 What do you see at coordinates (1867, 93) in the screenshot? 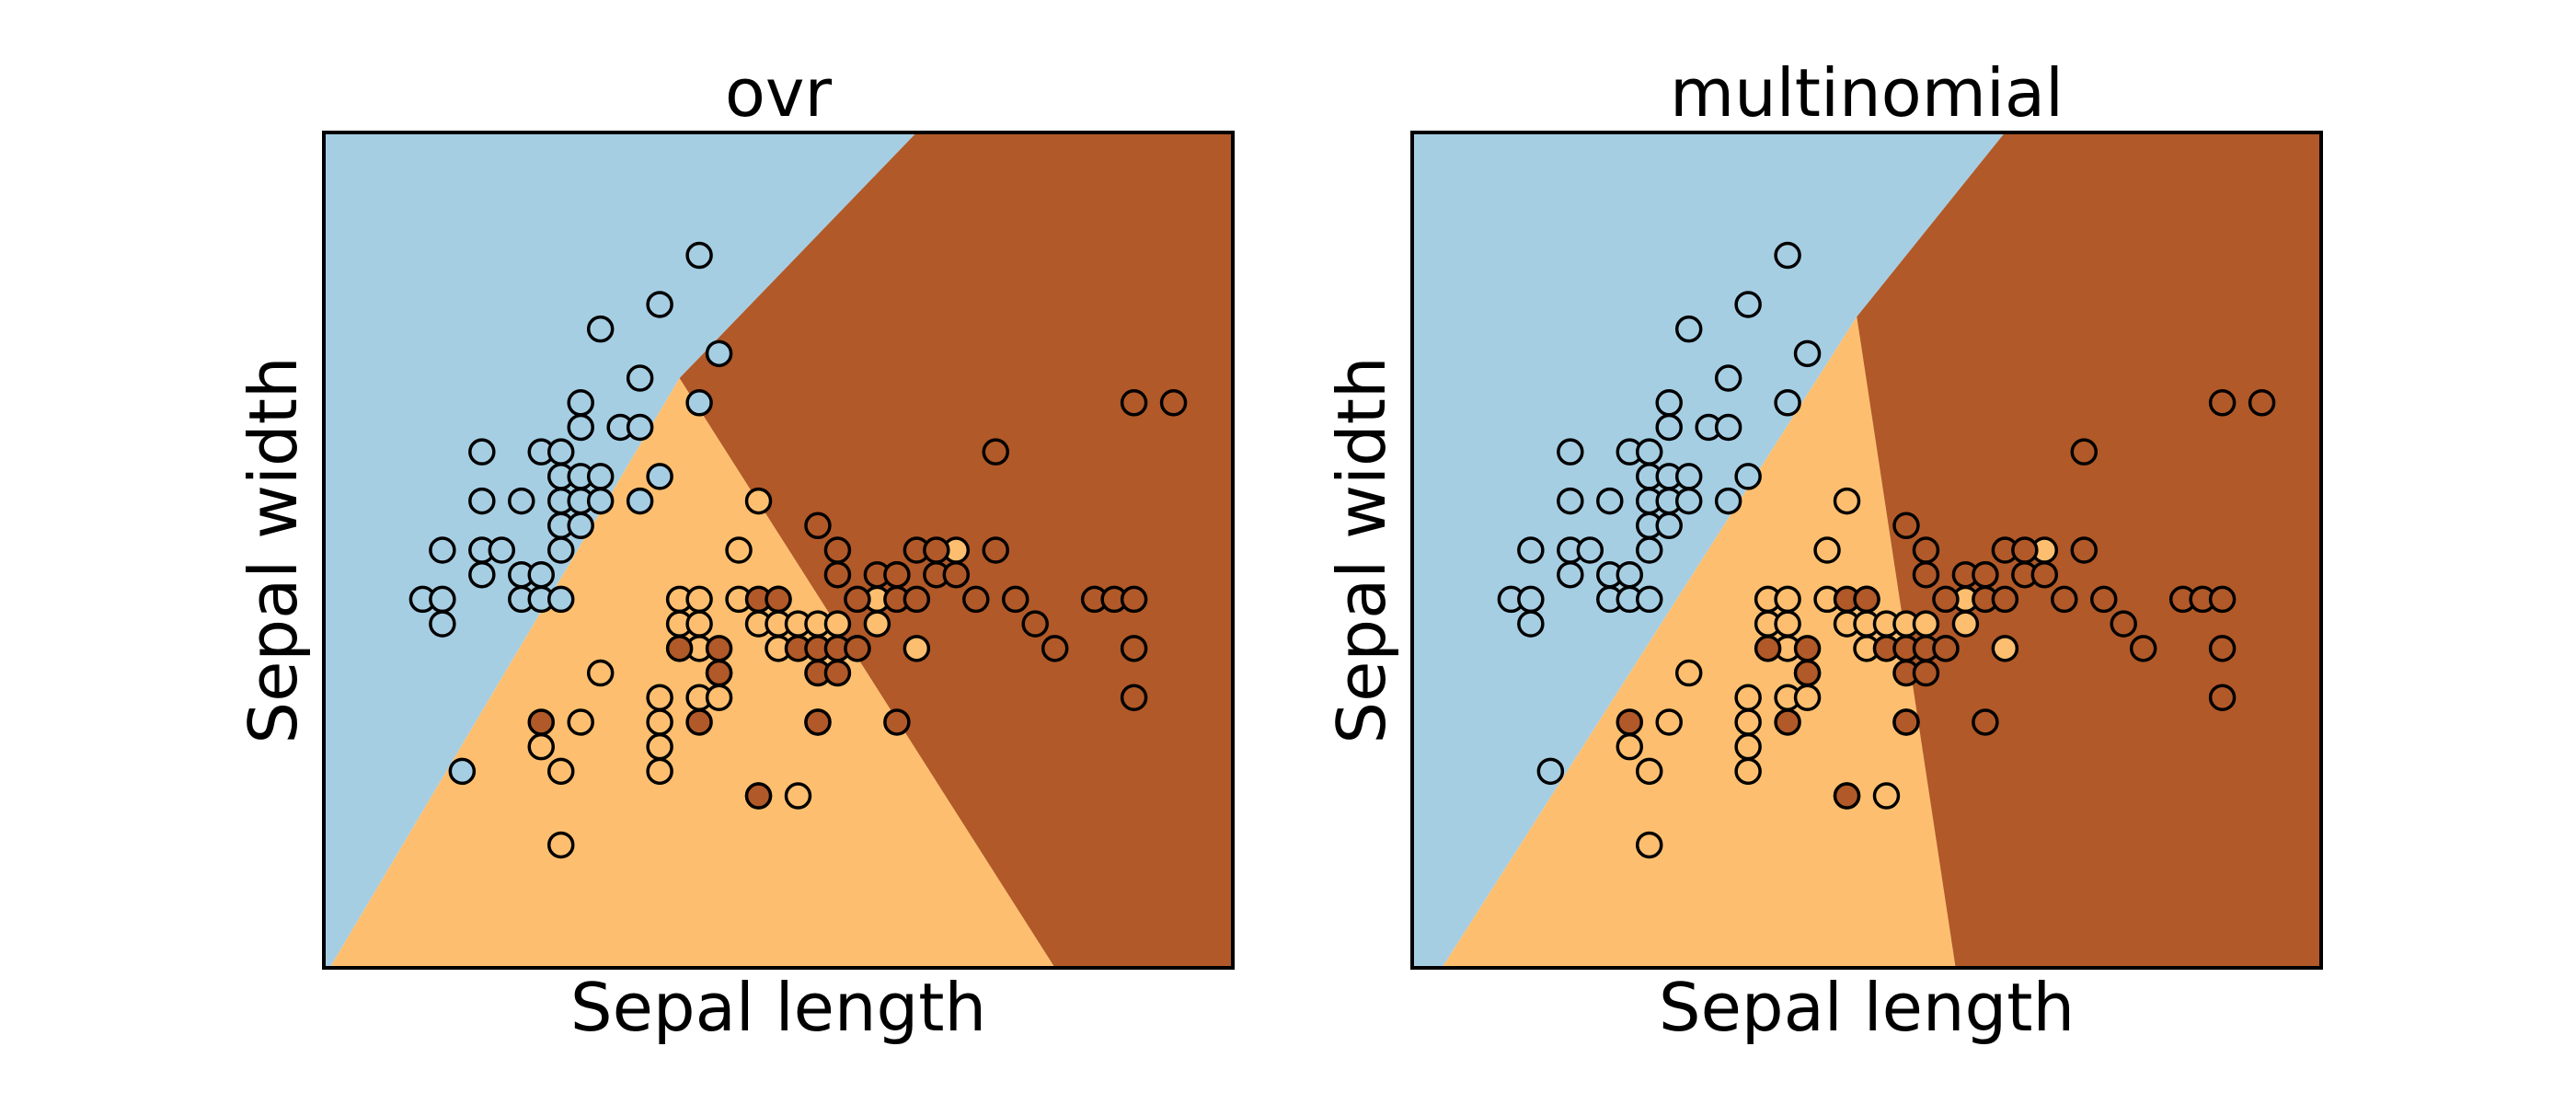
I see `multinomial-title: multinomial` at bounding box center [1867, 93].